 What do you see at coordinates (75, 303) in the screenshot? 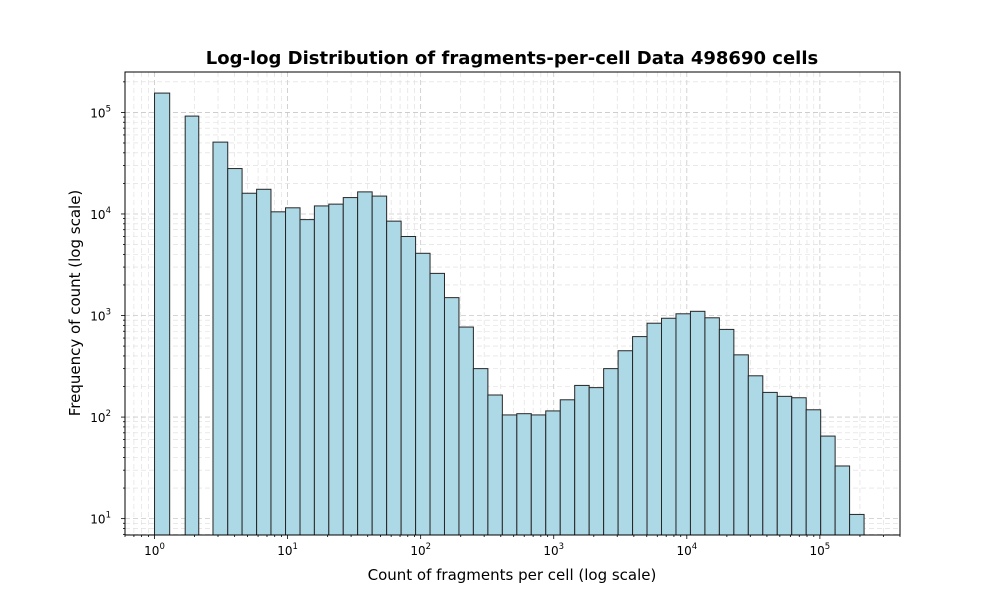
I see `y-axis-label: Frequency of count (log scale)` at bounding box center [75, 303].